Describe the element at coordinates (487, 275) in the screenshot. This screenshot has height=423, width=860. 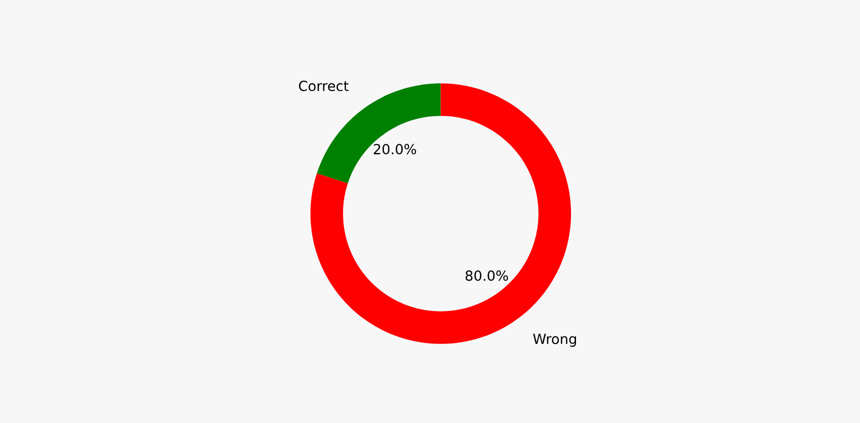
I see `data-label: 80.0%` at that location.